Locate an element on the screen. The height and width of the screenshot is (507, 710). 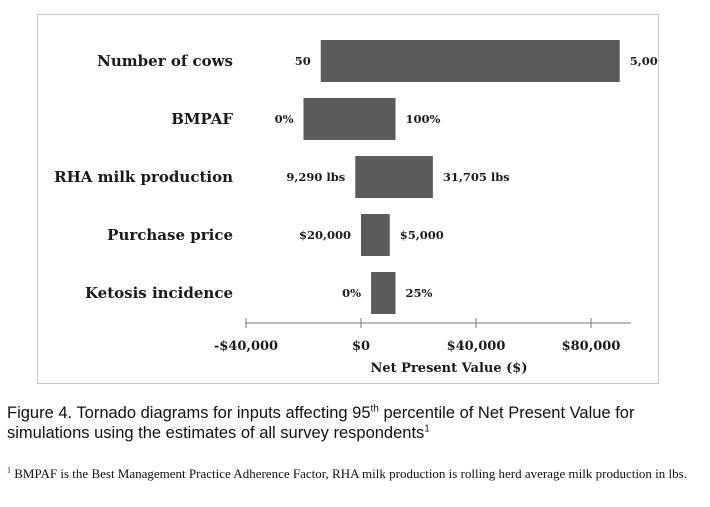
bar-left-label-number-of-cows: 50 is located at coordinates (303, 61).